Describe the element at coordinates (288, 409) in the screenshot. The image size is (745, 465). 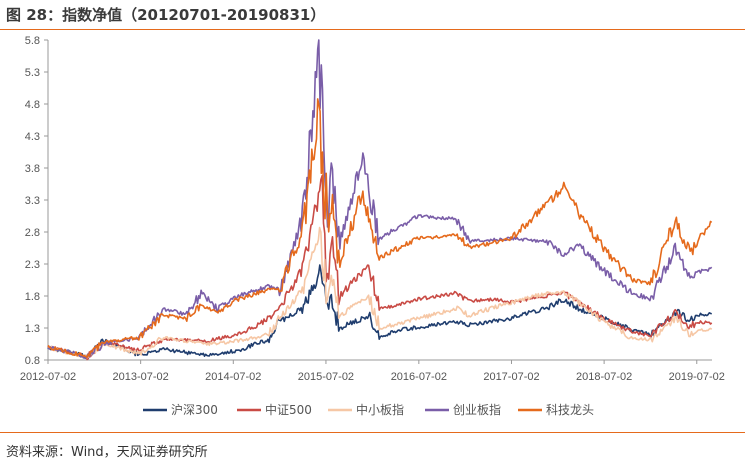
I see `legend-label: 中证500` at that location.